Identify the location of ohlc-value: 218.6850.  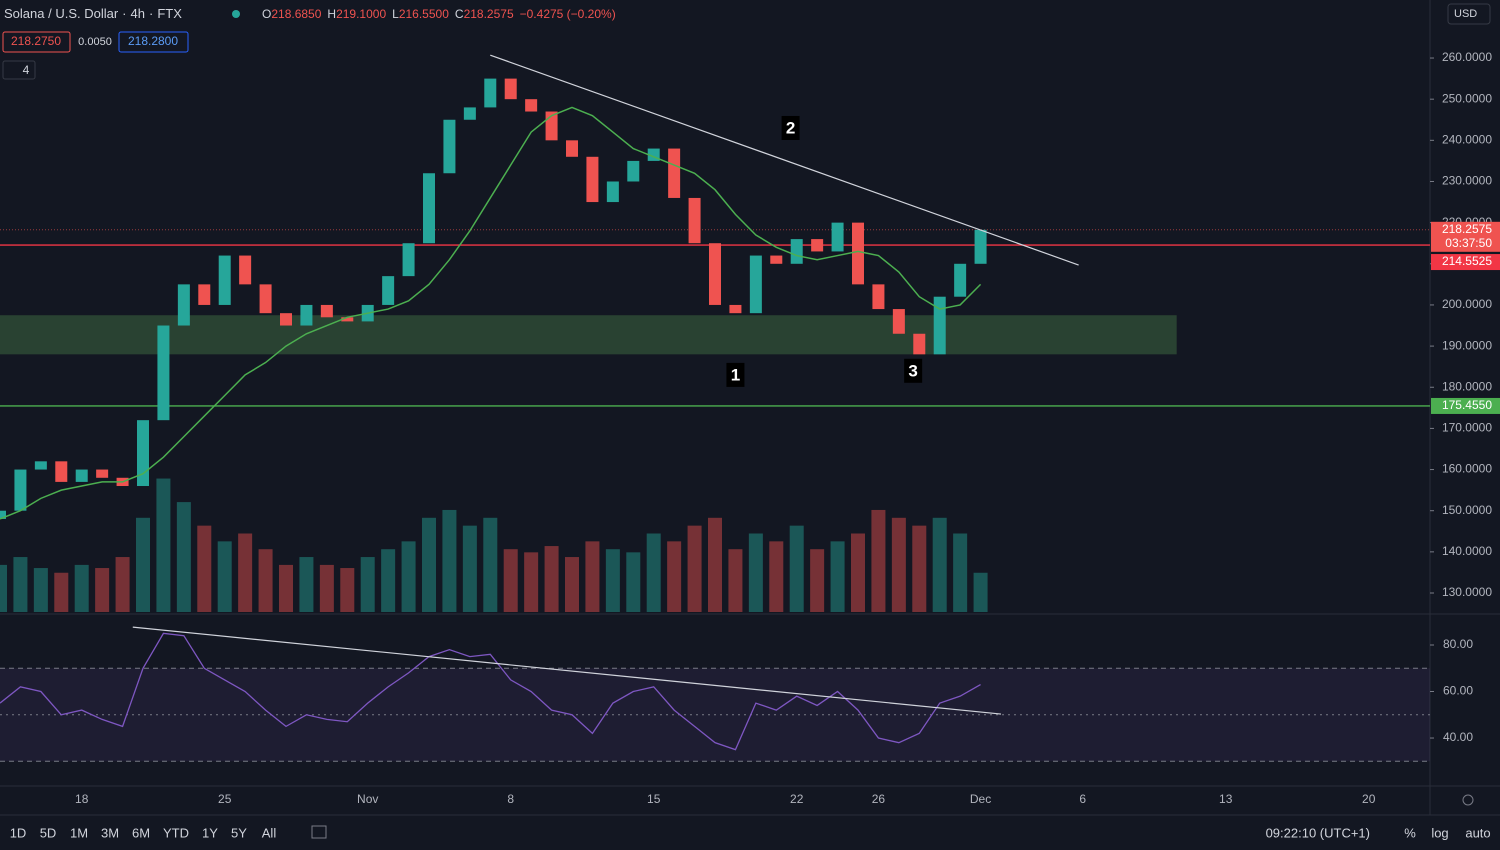
(296, 14).